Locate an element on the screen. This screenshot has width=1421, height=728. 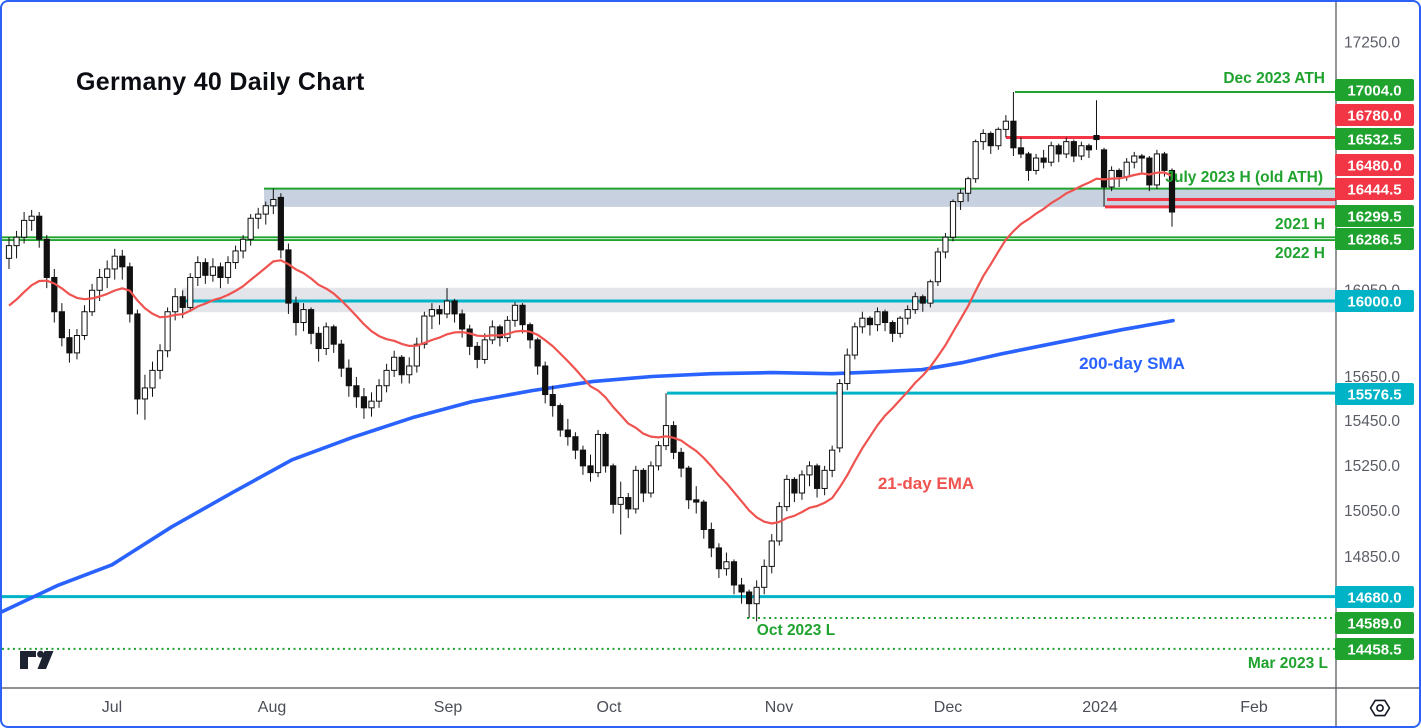
hexagon-outline is located at coordinates (1380, 708).